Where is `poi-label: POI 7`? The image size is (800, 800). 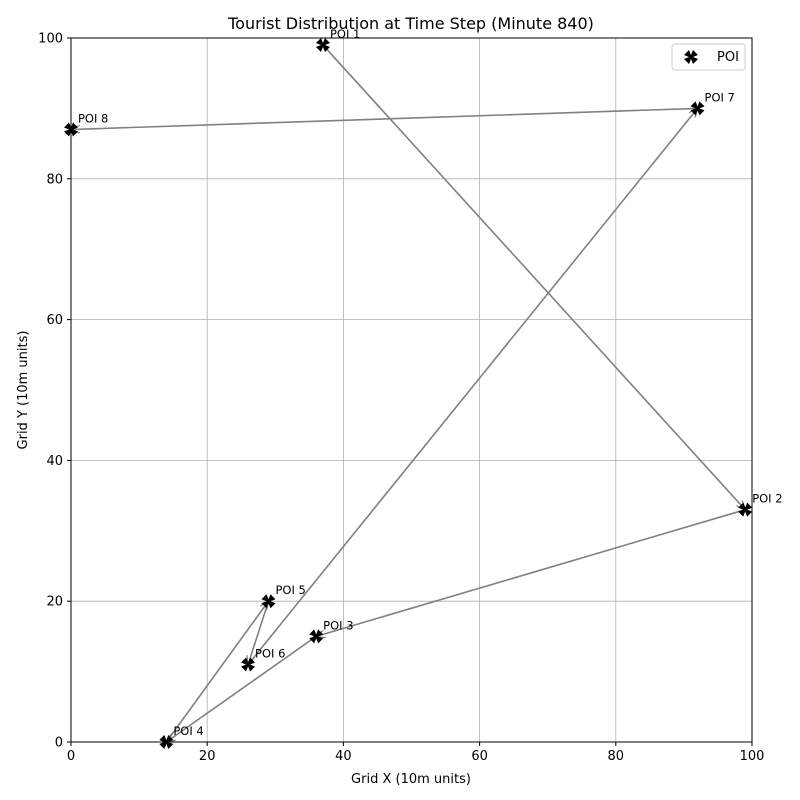
poi-label: POI 7 is located at coordinates (720, 97).